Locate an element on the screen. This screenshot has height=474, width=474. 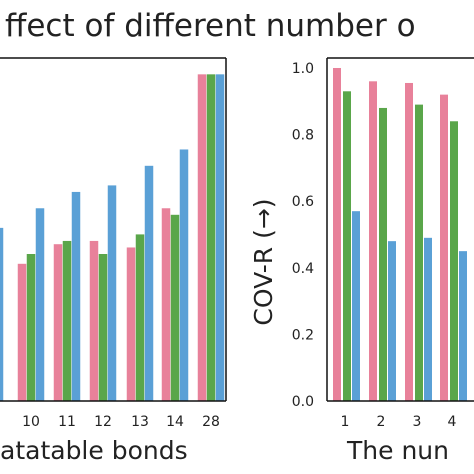
left-xtick-label: 13 is located at coordinates (140, 422).